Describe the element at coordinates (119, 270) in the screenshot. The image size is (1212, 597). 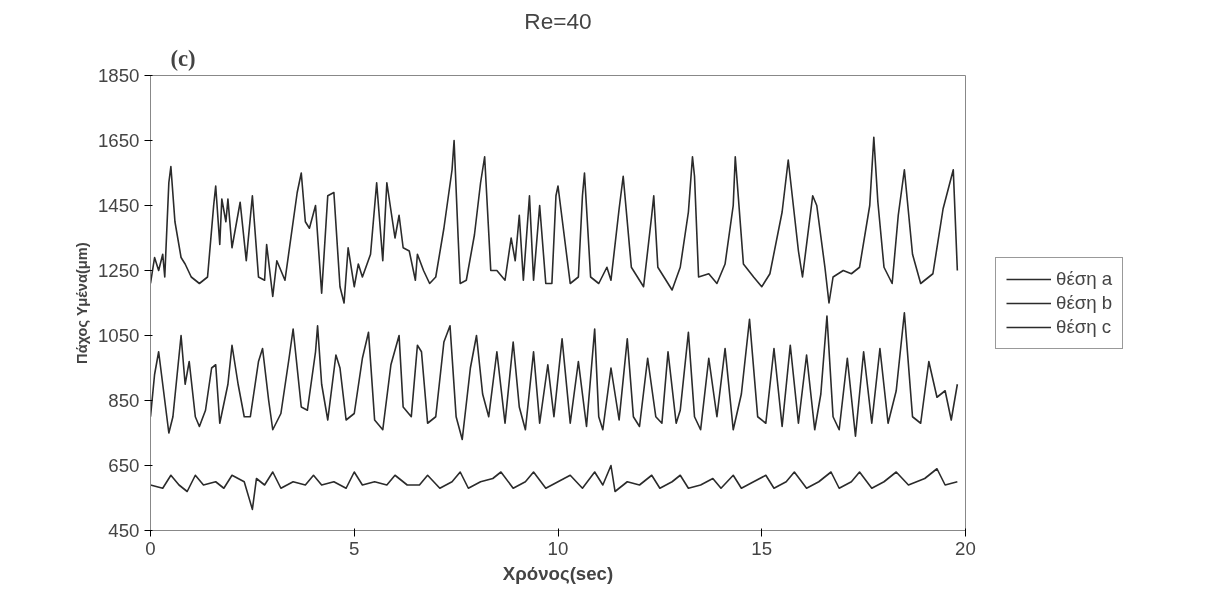
I see `y-tick-label: 1250` at that location.